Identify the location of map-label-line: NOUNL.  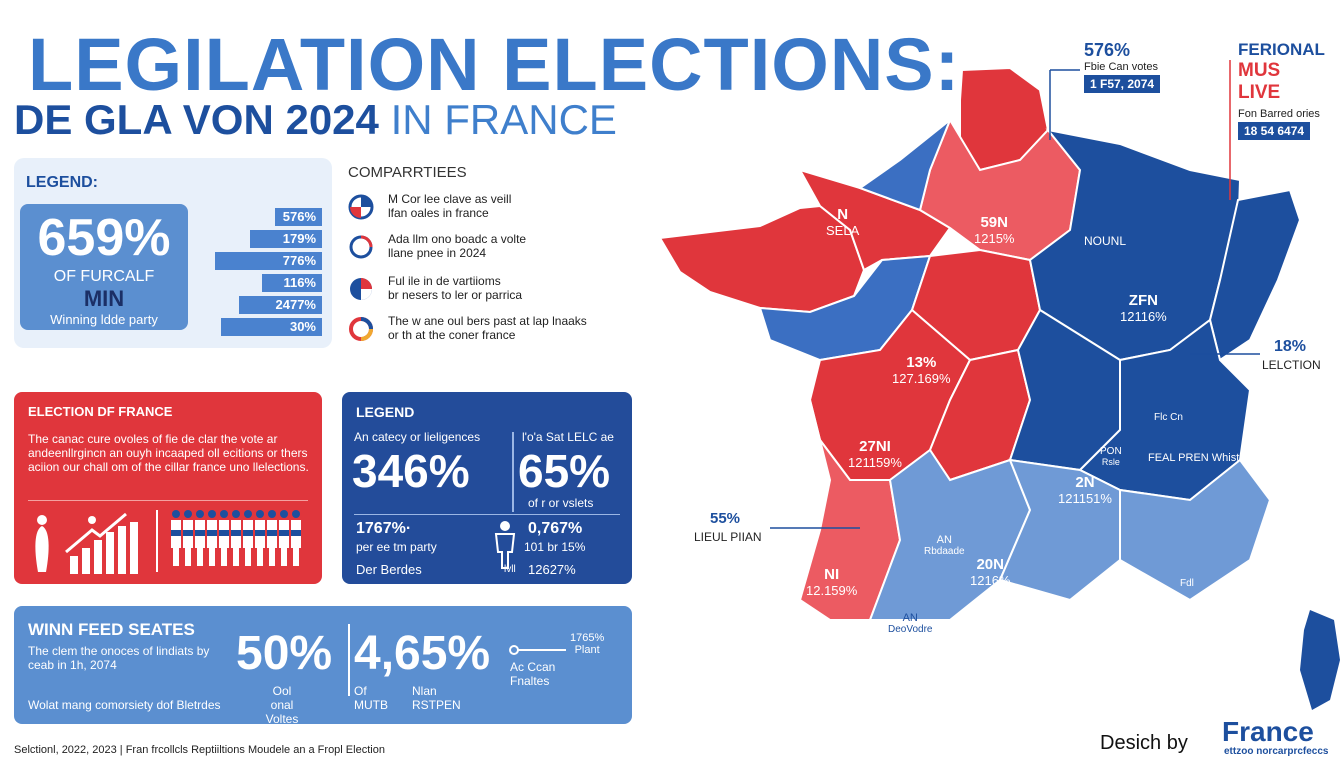
(1105, 241).